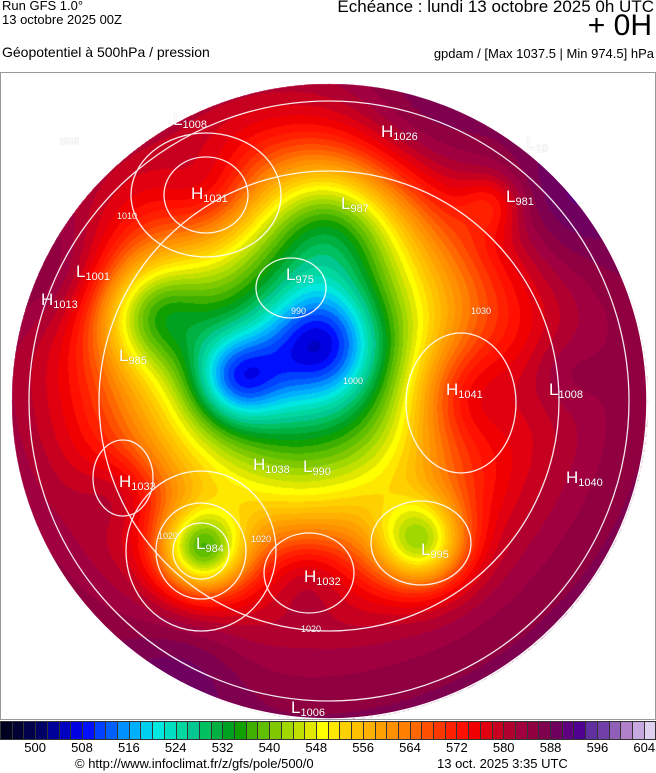  What do you see at coordinates (410, 747) in the screenshot?
I see `scale-tick: 564` at bounding box center [410, 747].